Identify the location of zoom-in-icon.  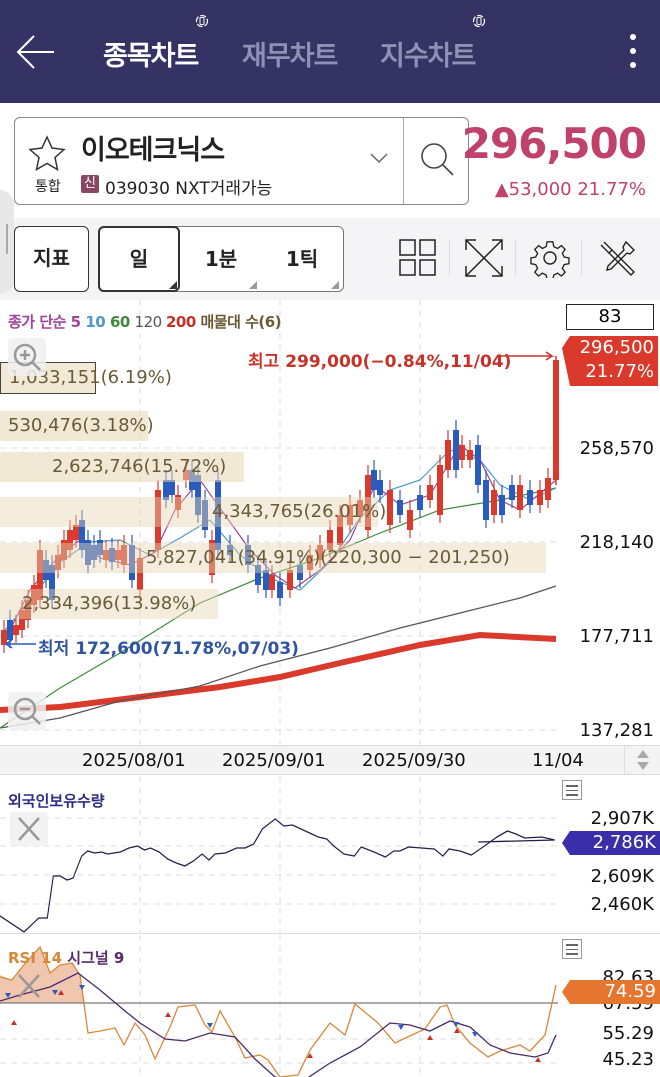
(27, 357).